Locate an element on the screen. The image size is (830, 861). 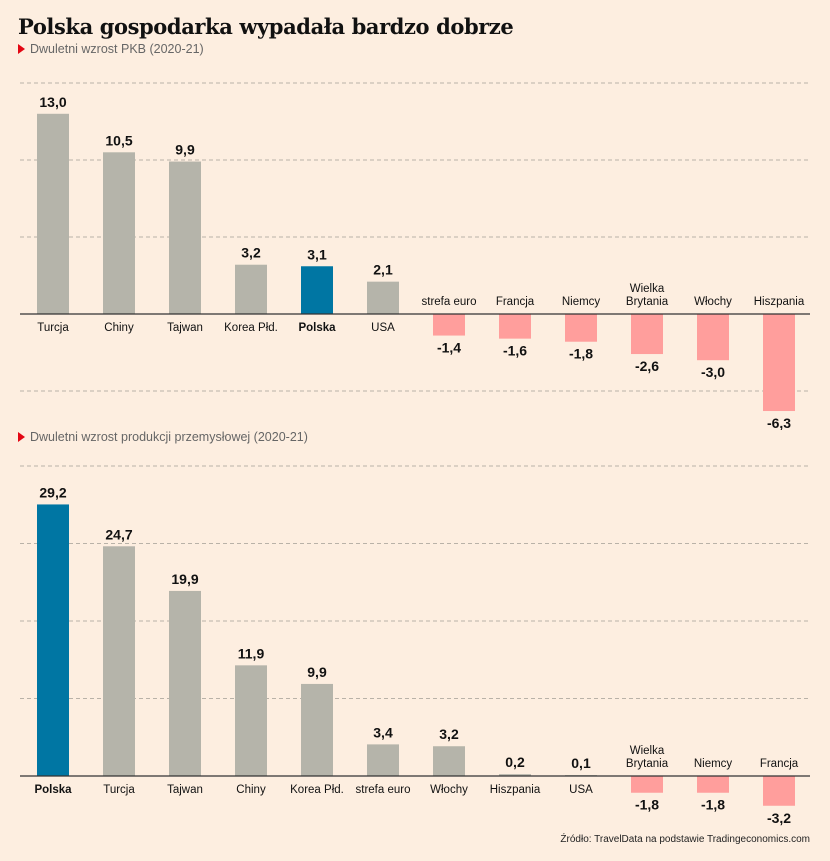
category-label-0: Turcja is located at coordinates (53, 328).